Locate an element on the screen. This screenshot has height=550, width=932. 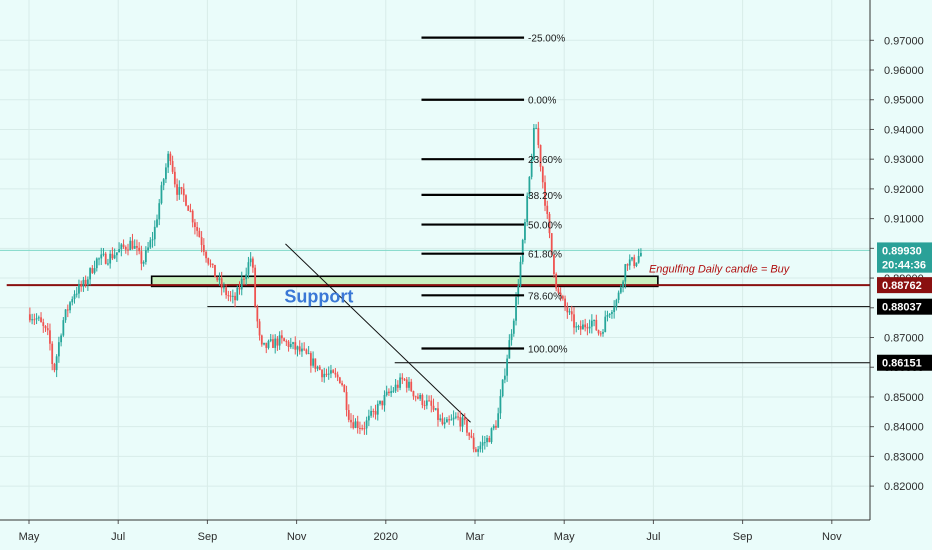
annotations: Support Engulfing Daily candle = Buy is located at coordinates (537, 285).